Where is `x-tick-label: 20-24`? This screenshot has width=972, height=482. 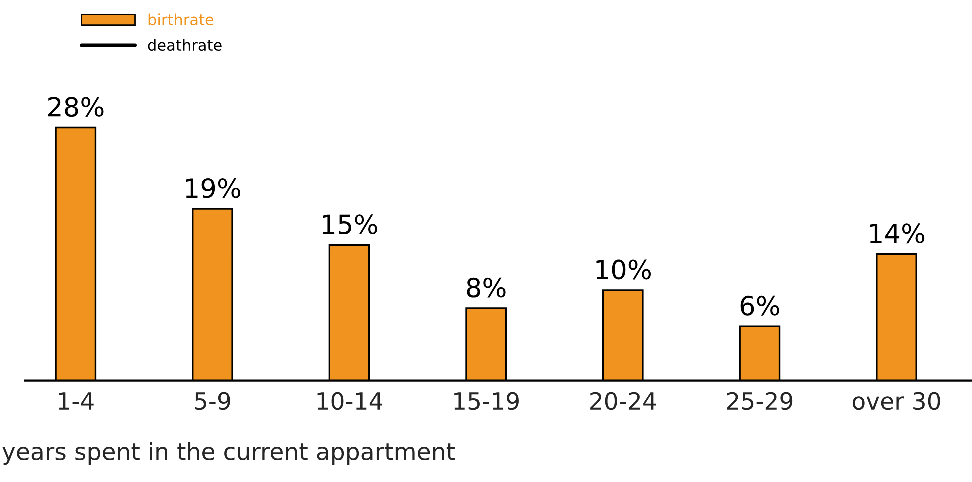
x-tick-label: 20-24 is located at coordinates (623, 401).